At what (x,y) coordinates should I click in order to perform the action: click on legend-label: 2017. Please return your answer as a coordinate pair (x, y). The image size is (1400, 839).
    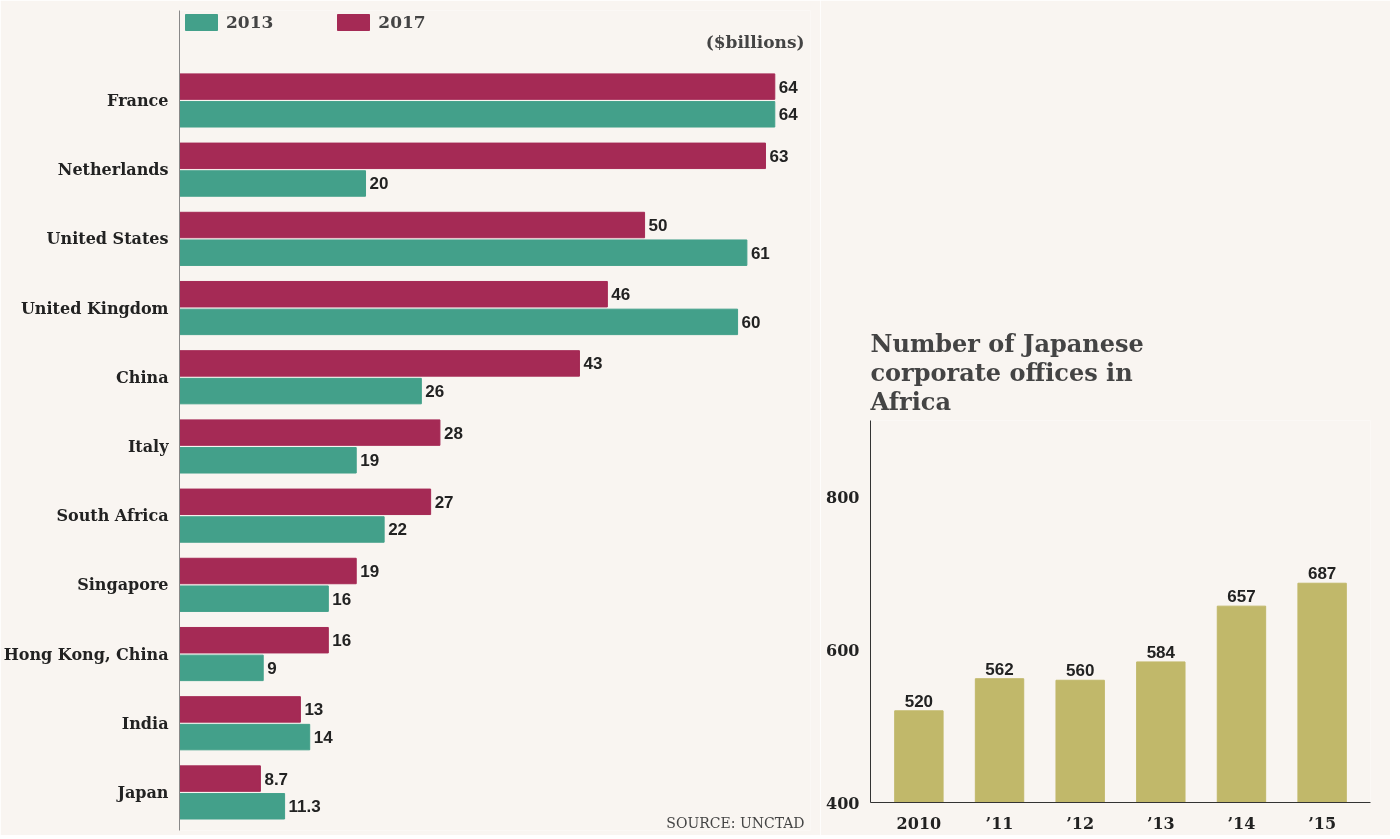
    Looking at the image, I should click on (402, 22).